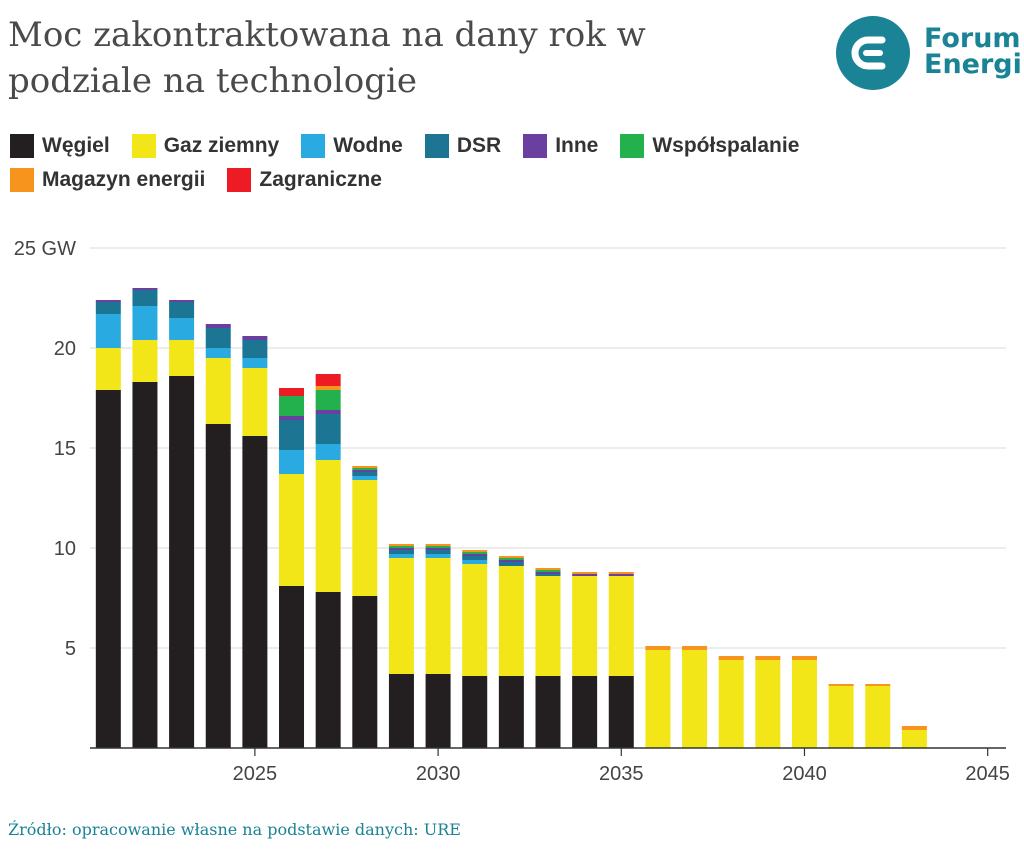 The height and width of the screenshot is (856, 1024). What do you see at coordinates (479, 145) in the screenshot?
I see `legend-label: DSR` at bounding box center [479, 145].